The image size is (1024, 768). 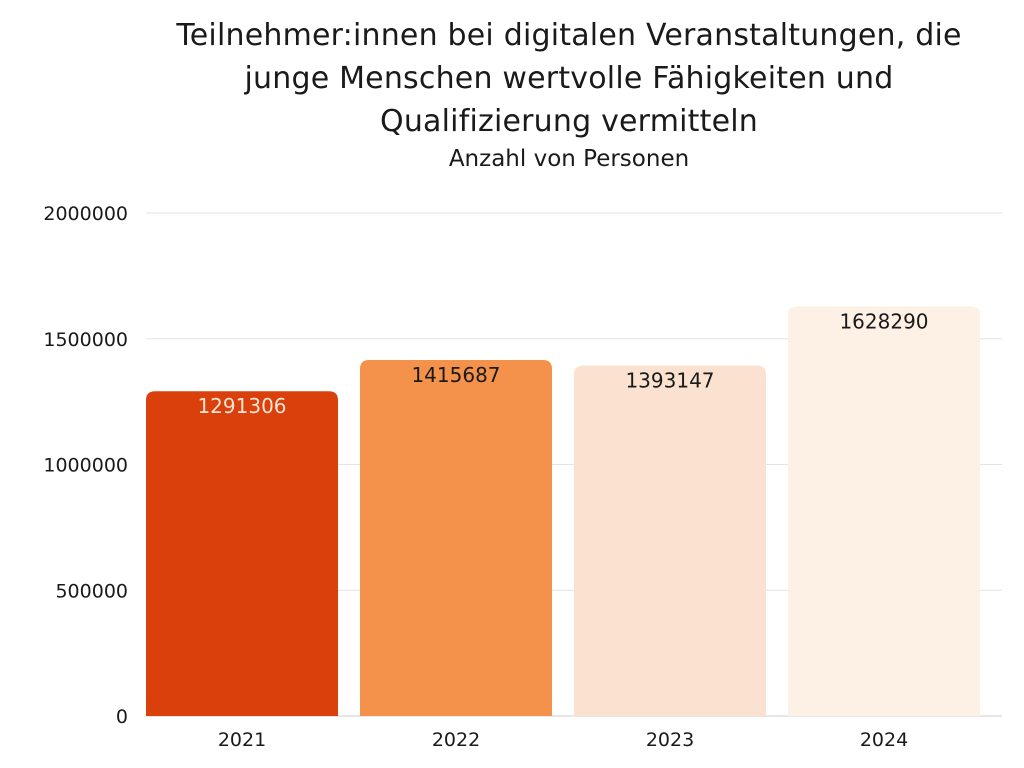 What do you see at coordinates (85, 214) in the screenshot?
I see `y-tick-label: 2000000` at bounding box center [85, 214].